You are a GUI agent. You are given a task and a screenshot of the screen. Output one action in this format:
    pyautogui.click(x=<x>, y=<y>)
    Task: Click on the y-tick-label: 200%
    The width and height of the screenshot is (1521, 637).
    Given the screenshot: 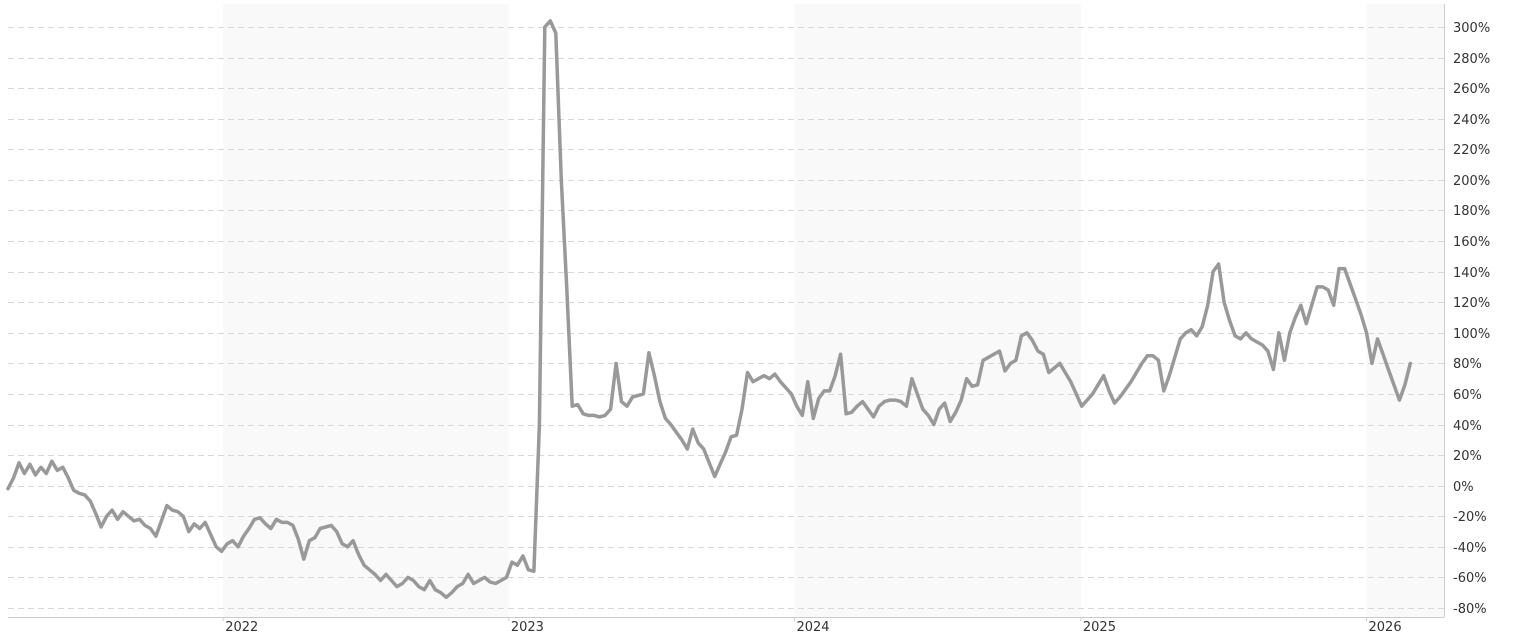 What is the action you would take?
    pyautogui.click(x=1471, y=181)
    